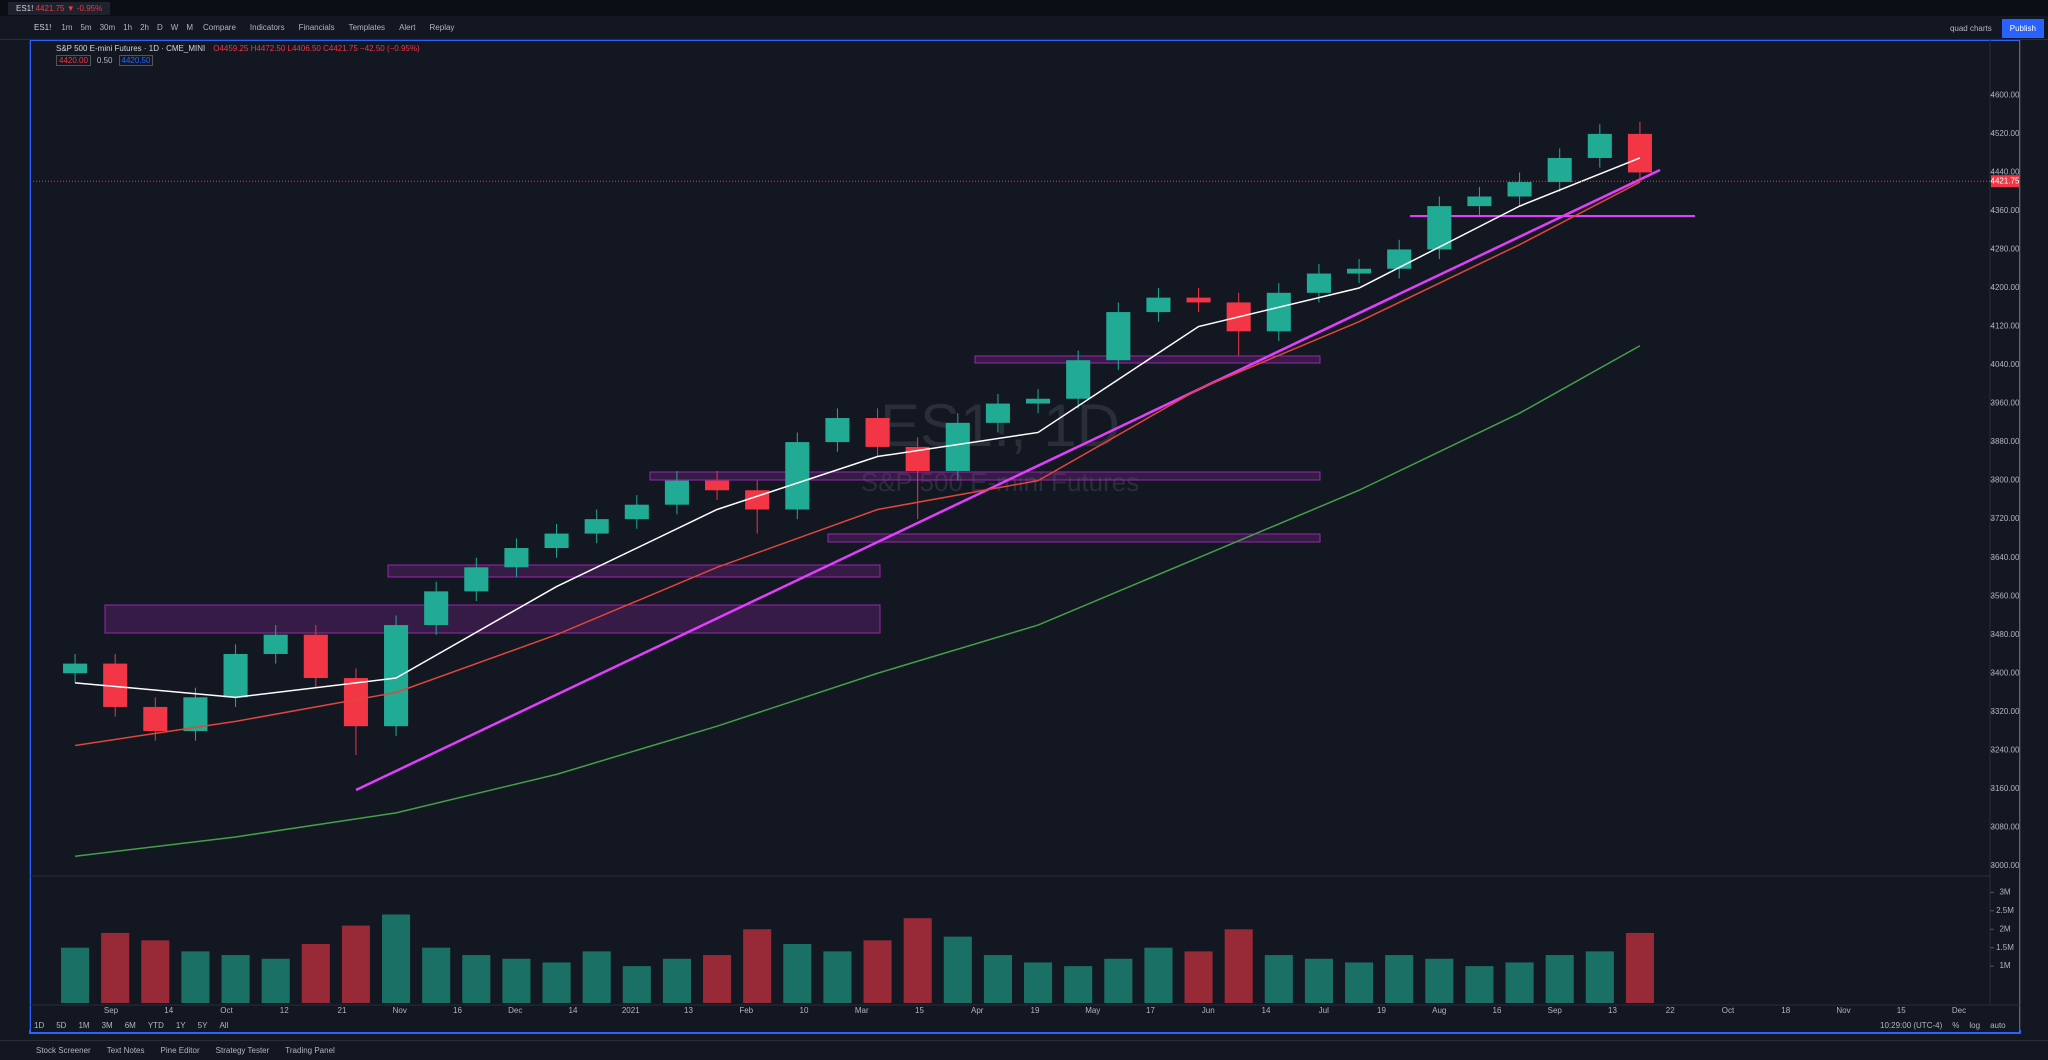 The image size is (2048, 1060). I want to click on toolbar-button: Templates, so click(367, 27).